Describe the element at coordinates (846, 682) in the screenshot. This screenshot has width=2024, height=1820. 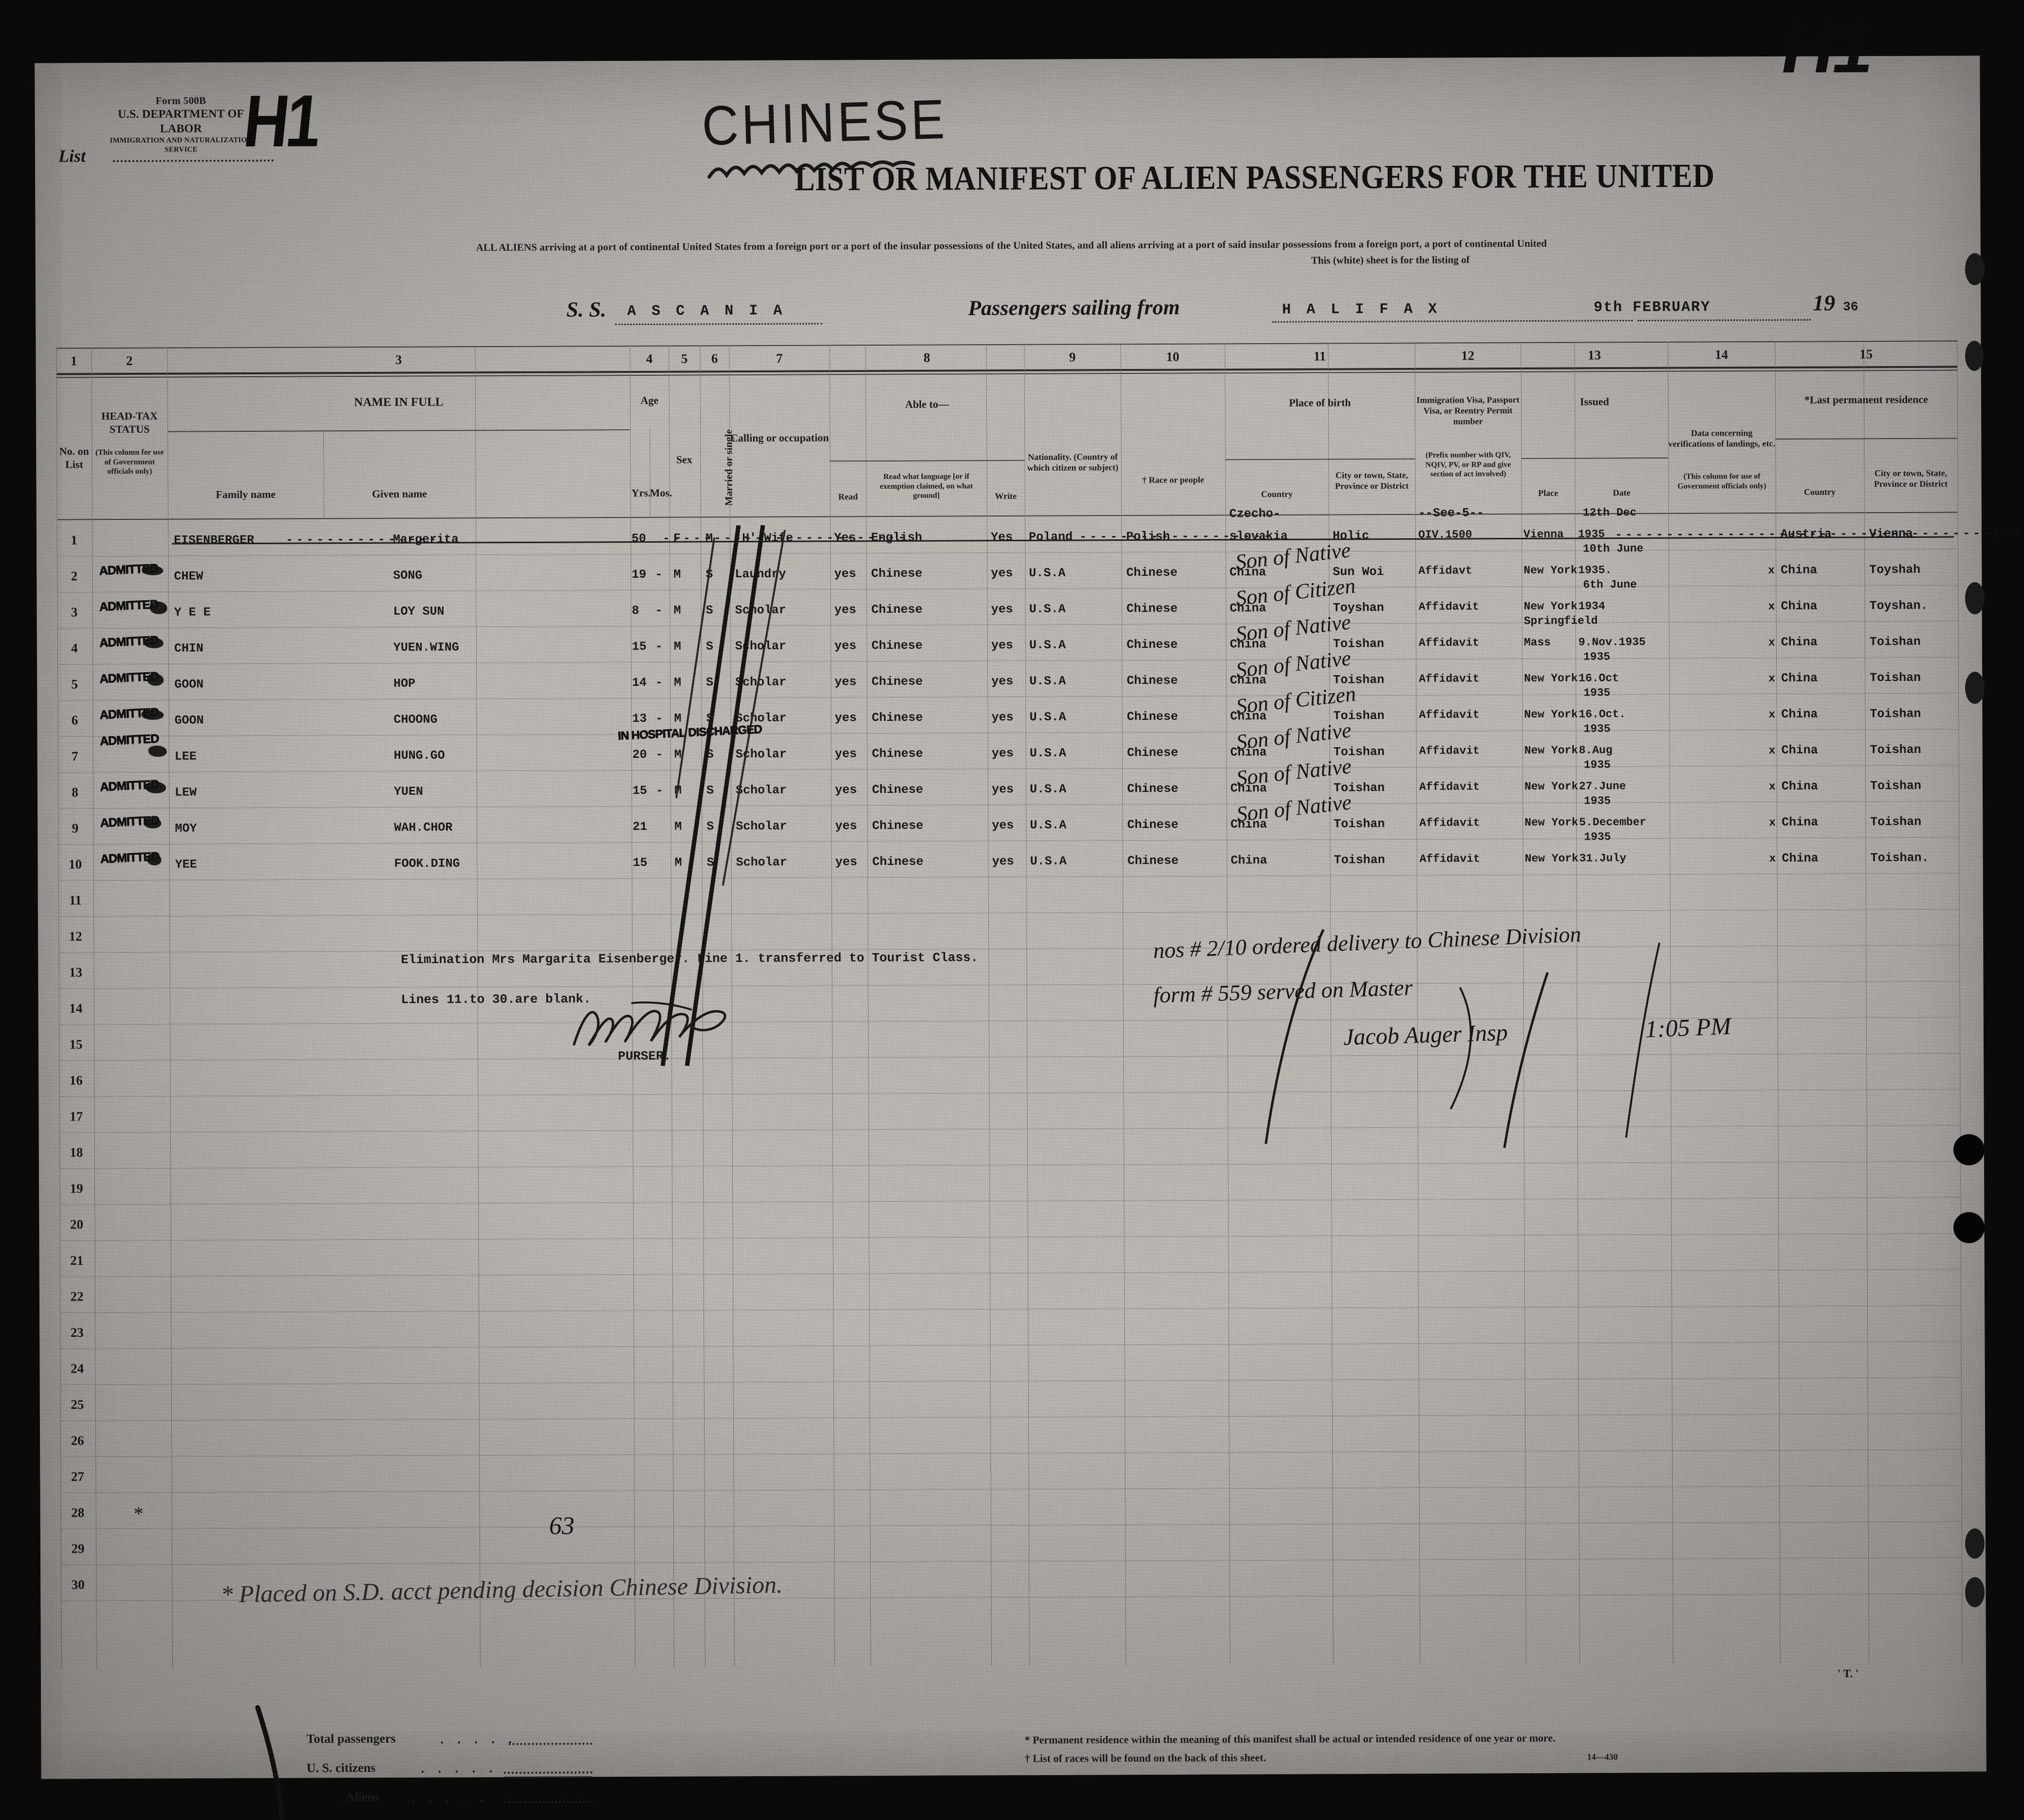
I see `table-row-5-read: yes` at that location.